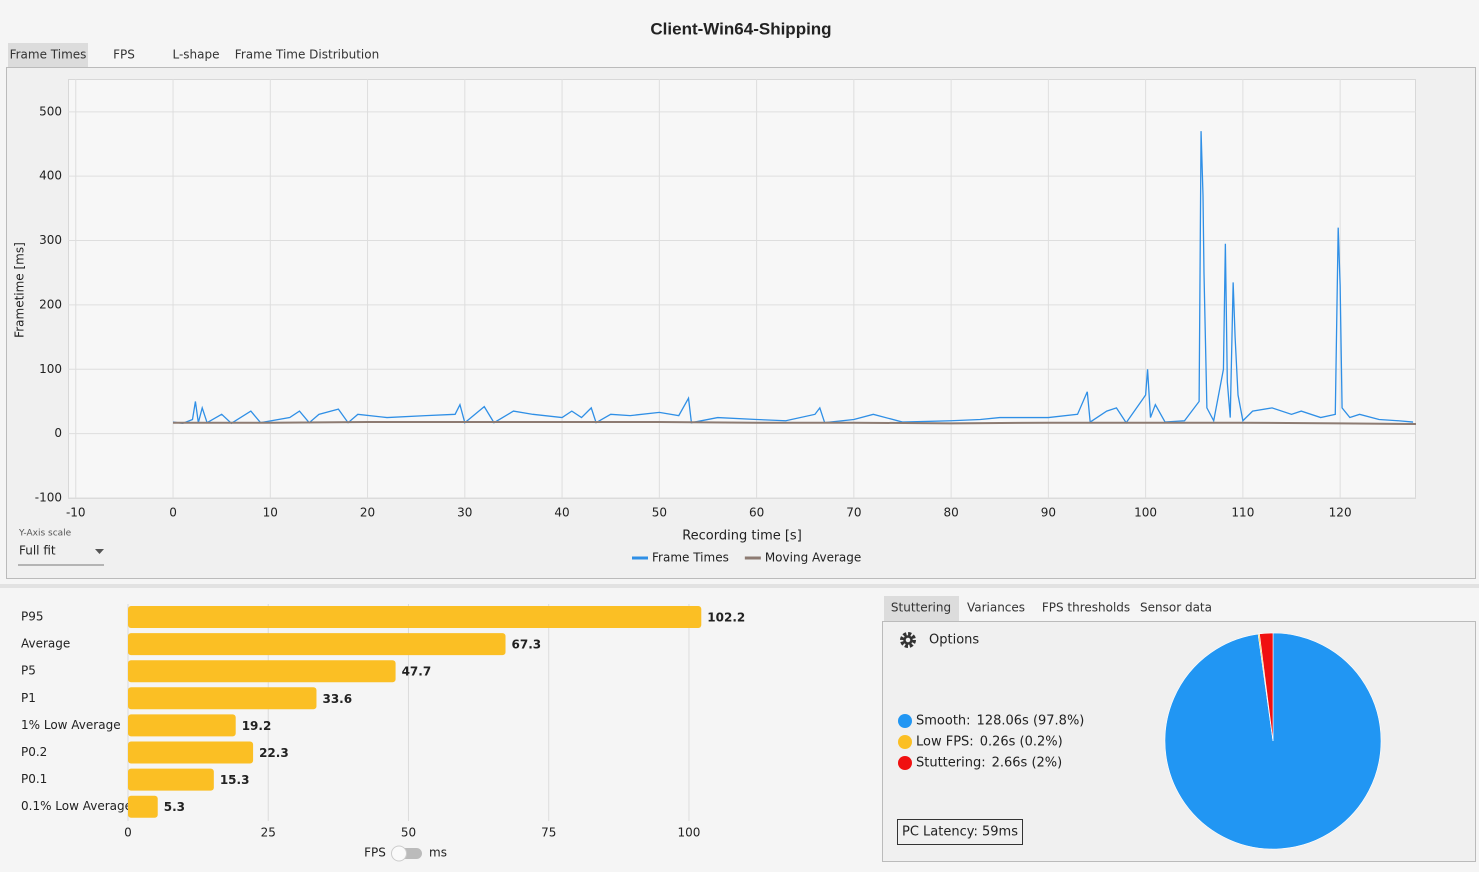  What do you see at coordinates (274, 753) in the screenshot?
I see `value-label: 22.3` at bounding box center [274, 753].